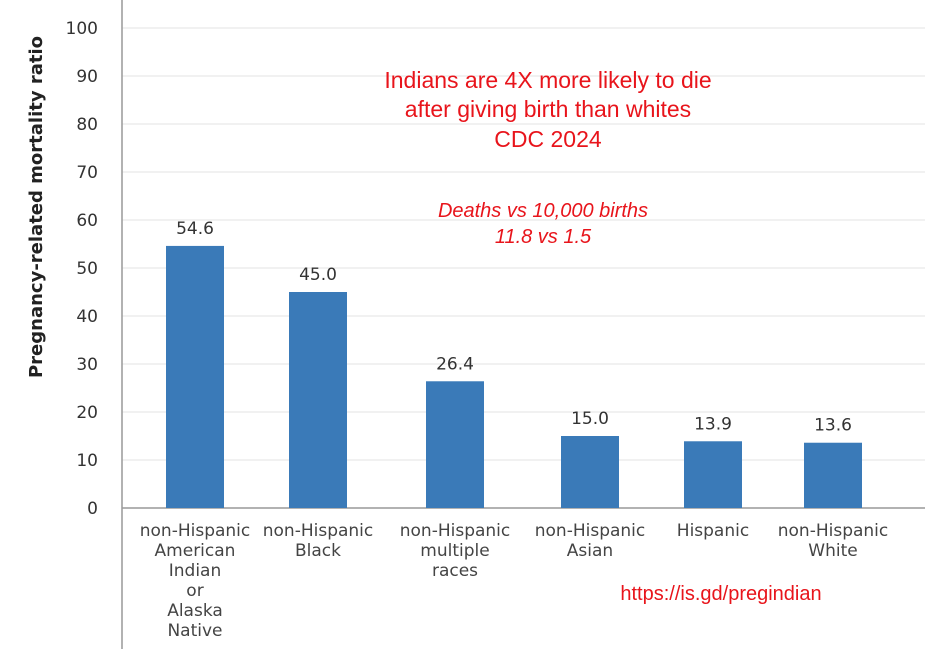 This screenshot has width=925, height=649. Describe the element at coordinates (318, 275) in the screenshot. I see `data-label: 45.0` at that location.